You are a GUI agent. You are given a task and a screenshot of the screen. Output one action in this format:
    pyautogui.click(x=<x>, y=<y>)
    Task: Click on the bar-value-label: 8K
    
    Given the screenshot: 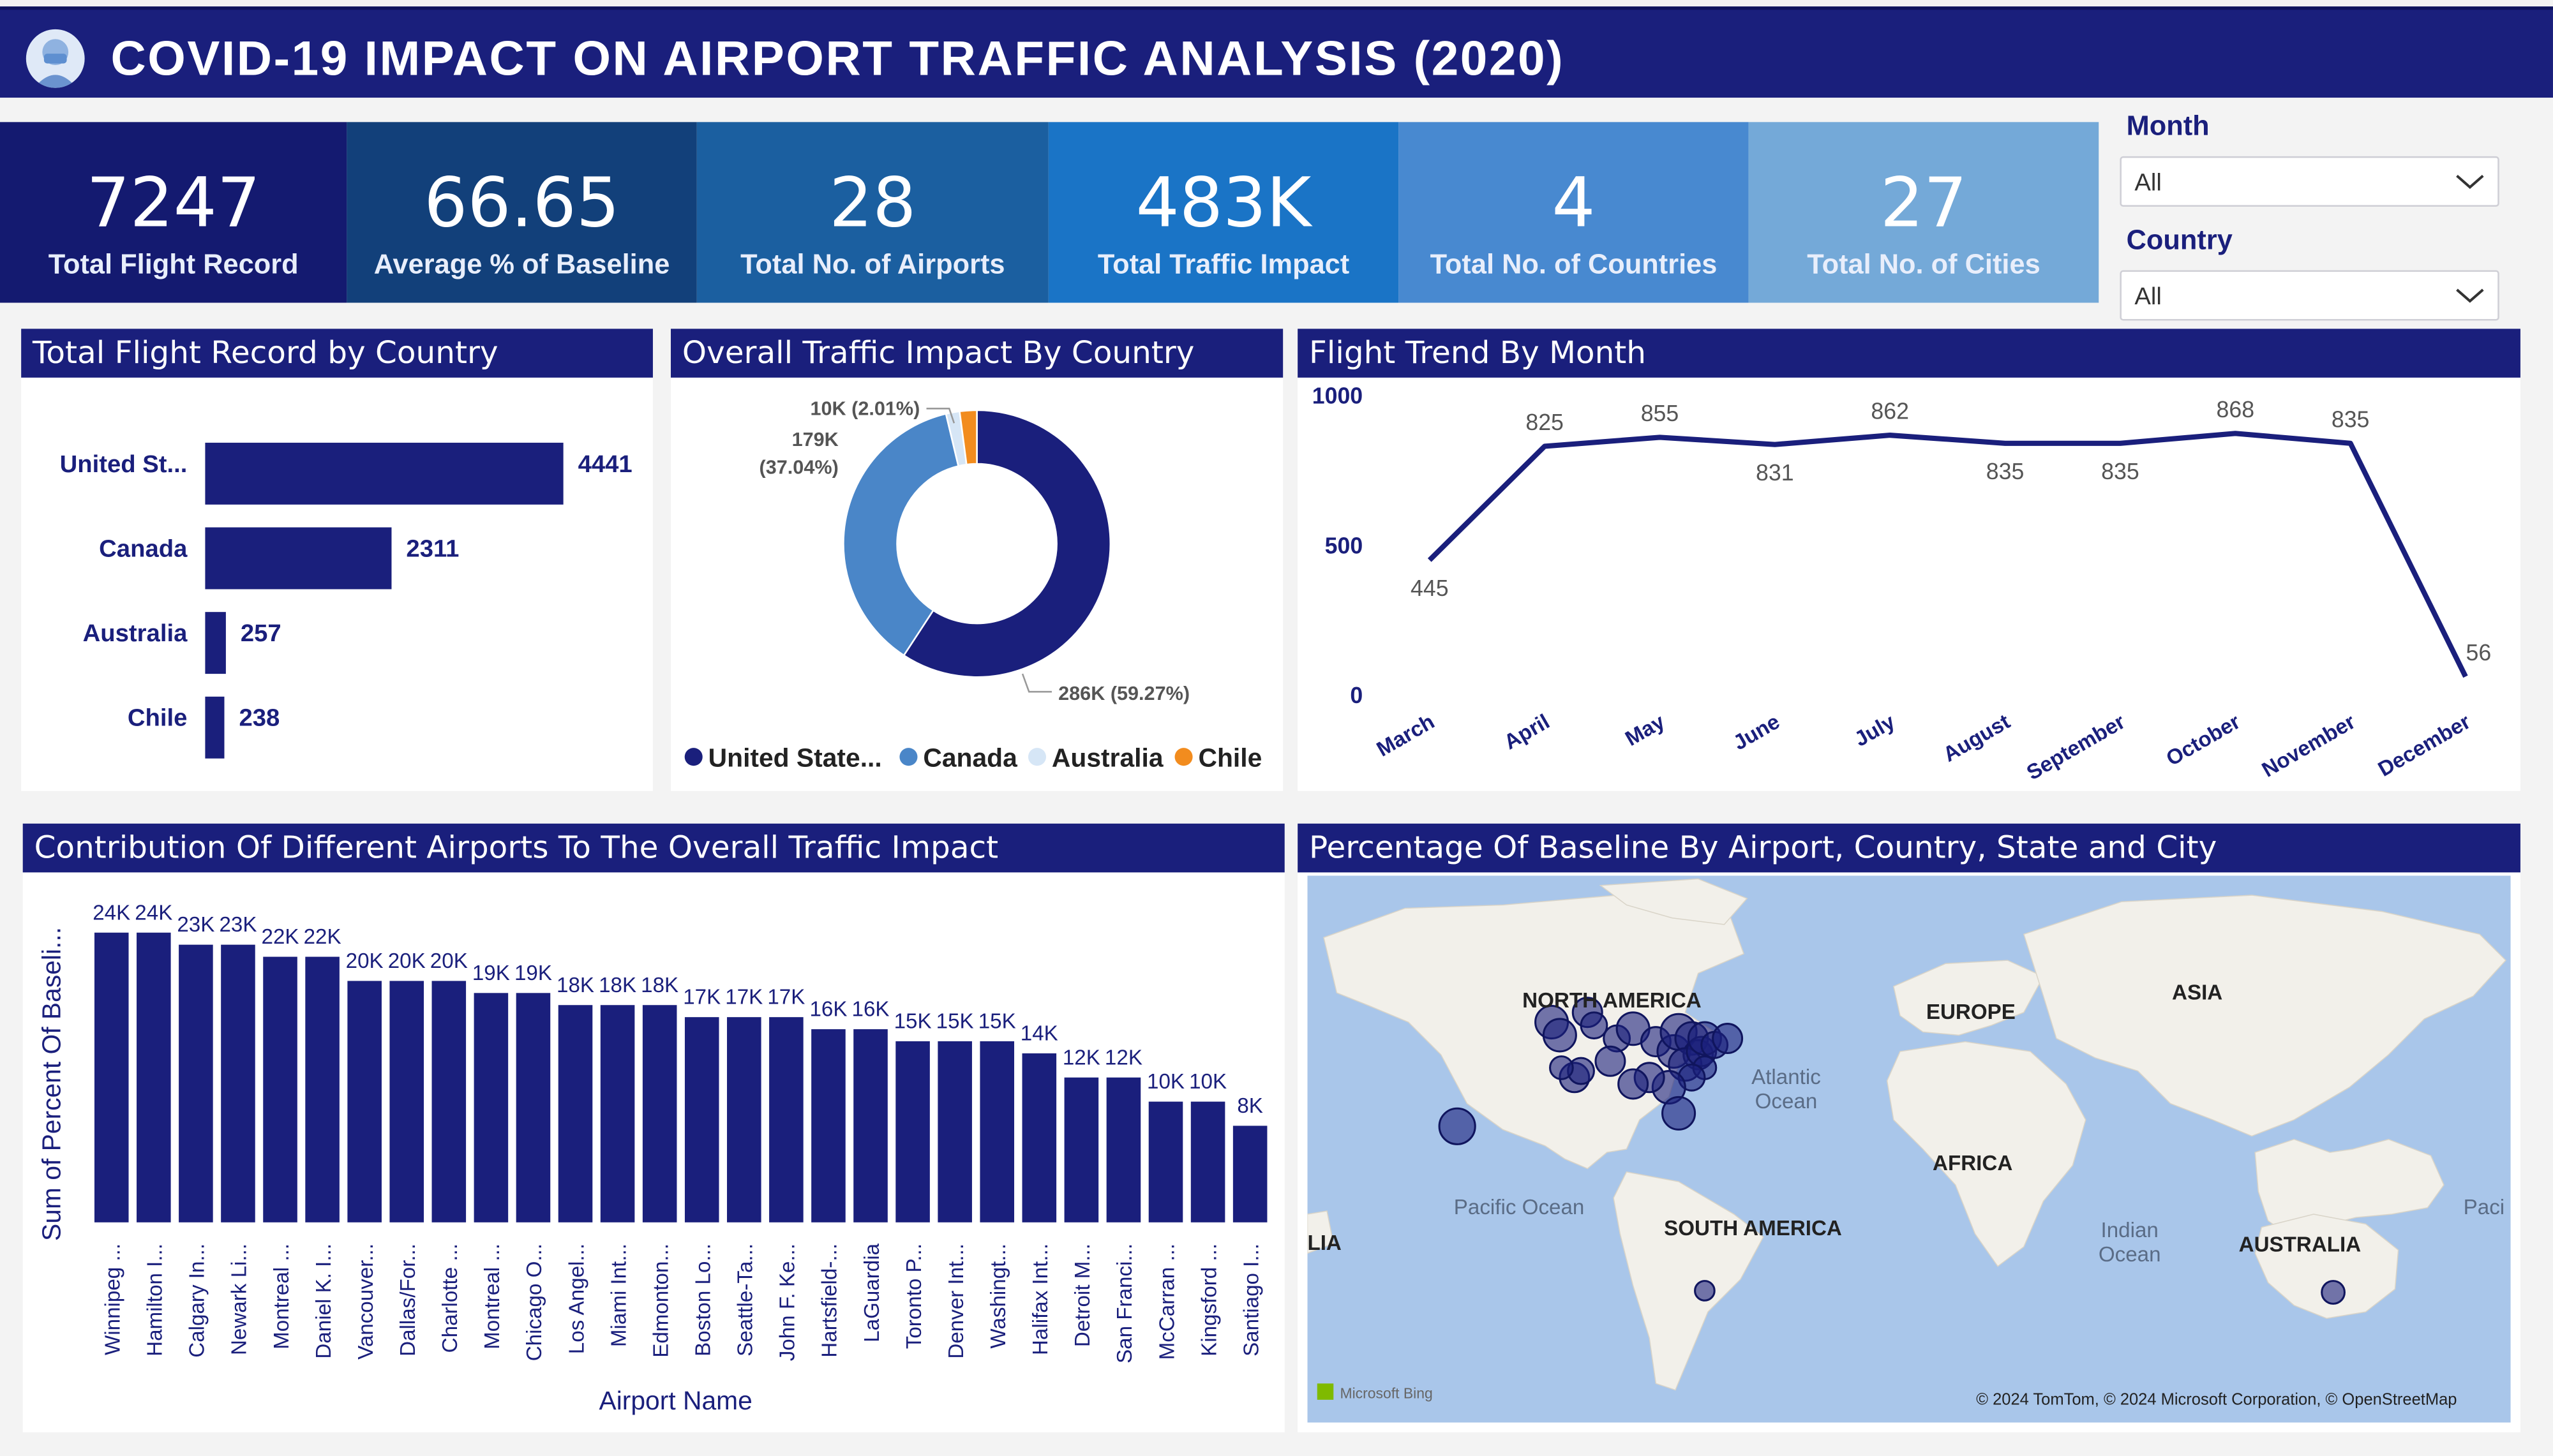 What is the action you would take?
    pyautogui.click(x=1250, y=1106)
    